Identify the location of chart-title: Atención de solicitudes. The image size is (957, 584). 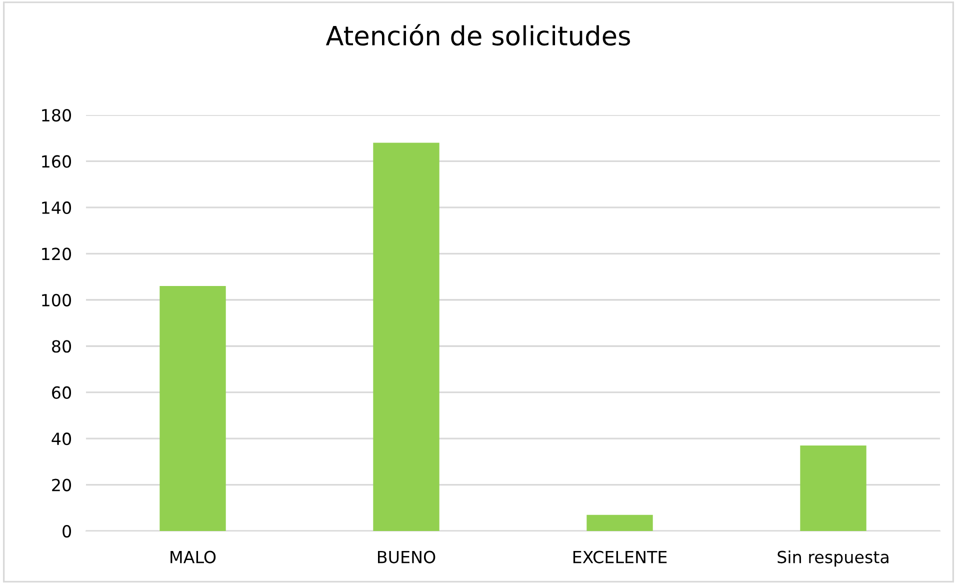
(478, 35).